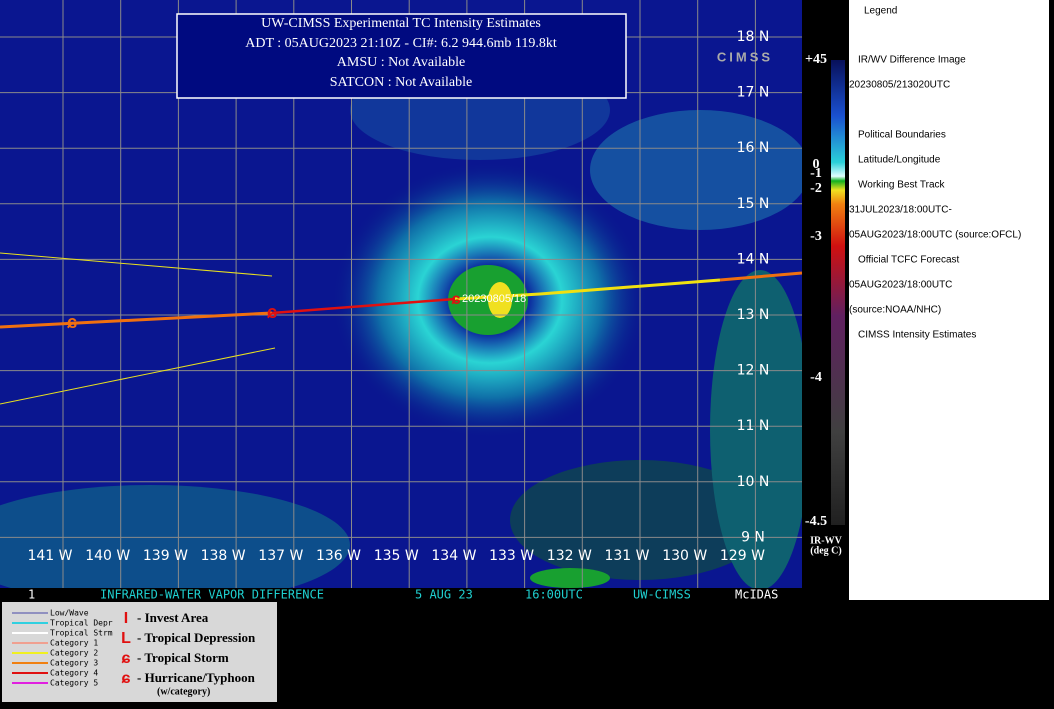  What do you see at coordinates (74, 653) in the screenshot?
I see `key-label: Category 2` at bounding box center [74, 653].